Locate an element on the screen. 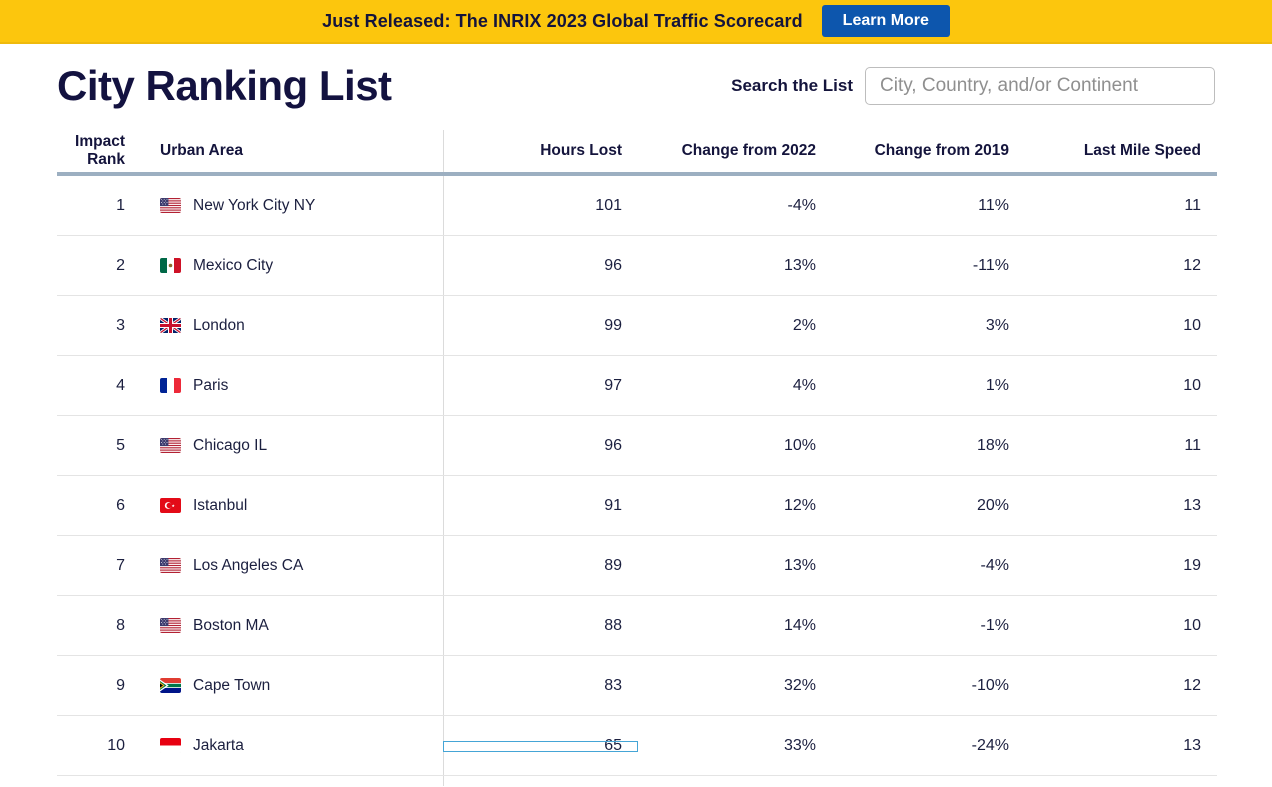 The width and height of the screenshot is (1272, 787). urban-area-cell: Mexico City is located at coordinates (289, 266).